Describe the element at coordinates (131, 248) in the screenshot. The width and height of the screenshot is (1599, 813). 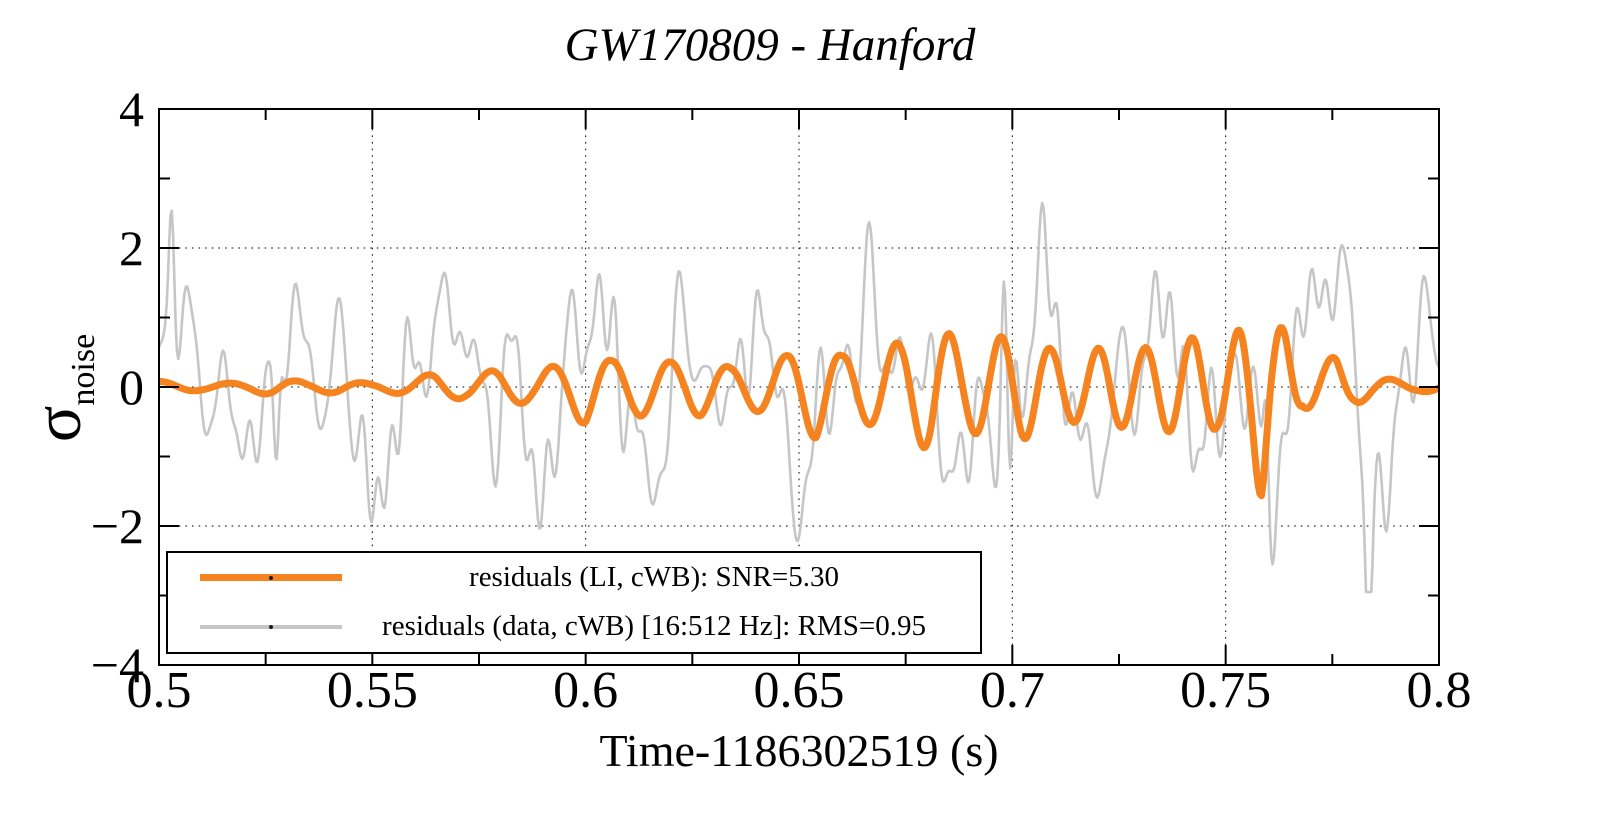
I see `y-tick-label: 2` at that location.